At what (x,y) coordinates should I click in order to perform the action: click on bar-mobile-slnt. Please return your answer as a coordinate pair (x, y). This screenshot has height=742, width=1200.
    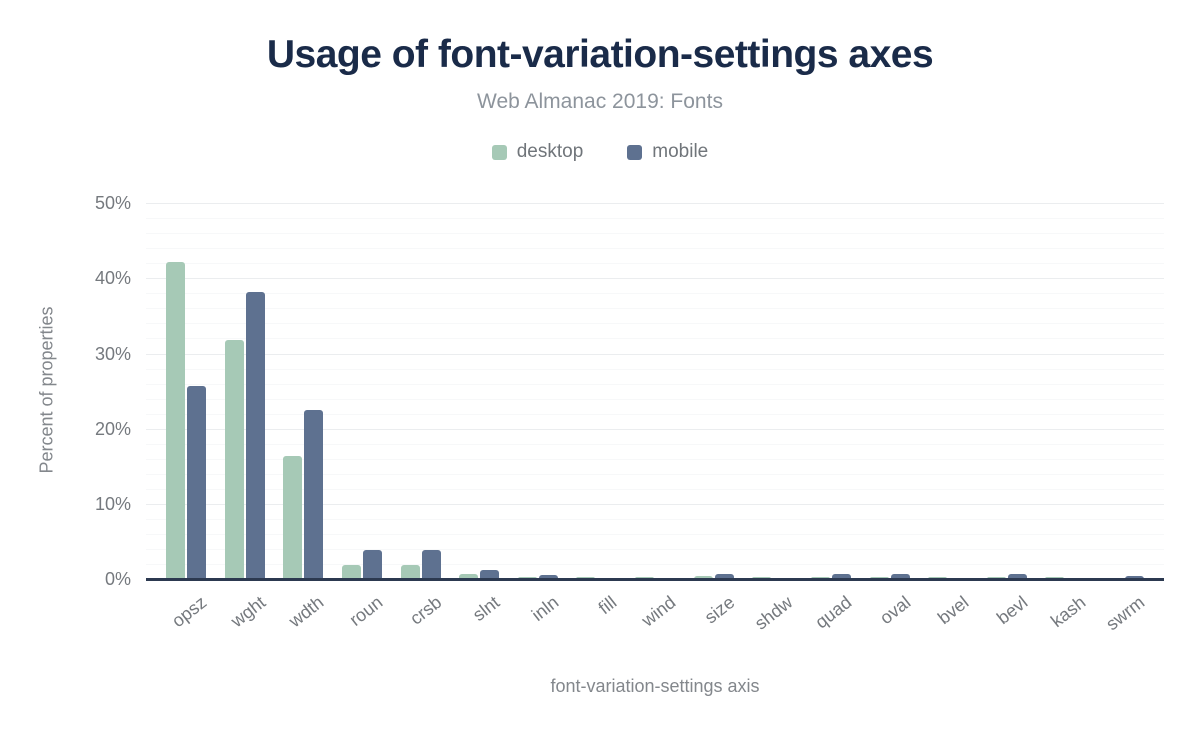
    Looking at the image, I should click on (490, 574).